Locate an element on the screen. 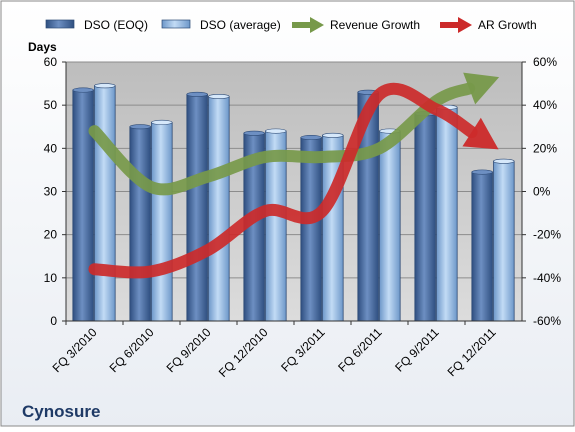  y2-tick-label: -60% is located at coordinates (547, 321).